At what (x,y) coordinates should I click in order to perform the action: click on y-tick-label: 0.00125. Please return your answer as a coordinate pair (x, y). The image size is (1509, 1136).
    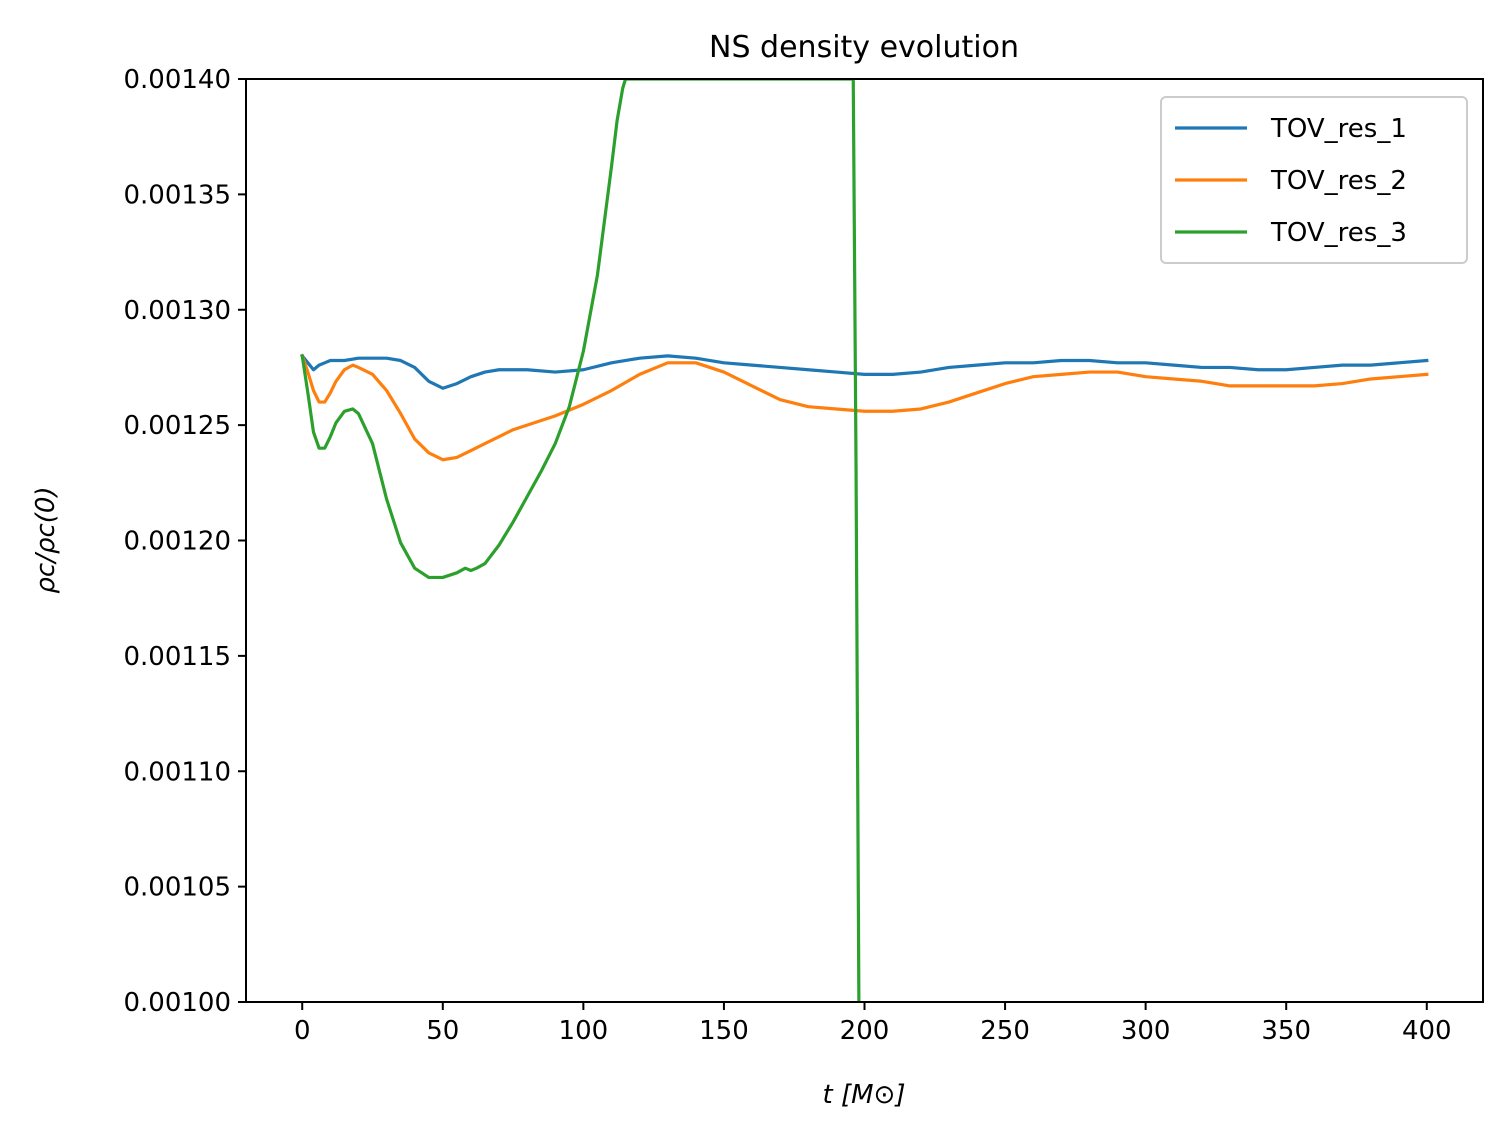
    Looking at the image, I should click on (177, 426).